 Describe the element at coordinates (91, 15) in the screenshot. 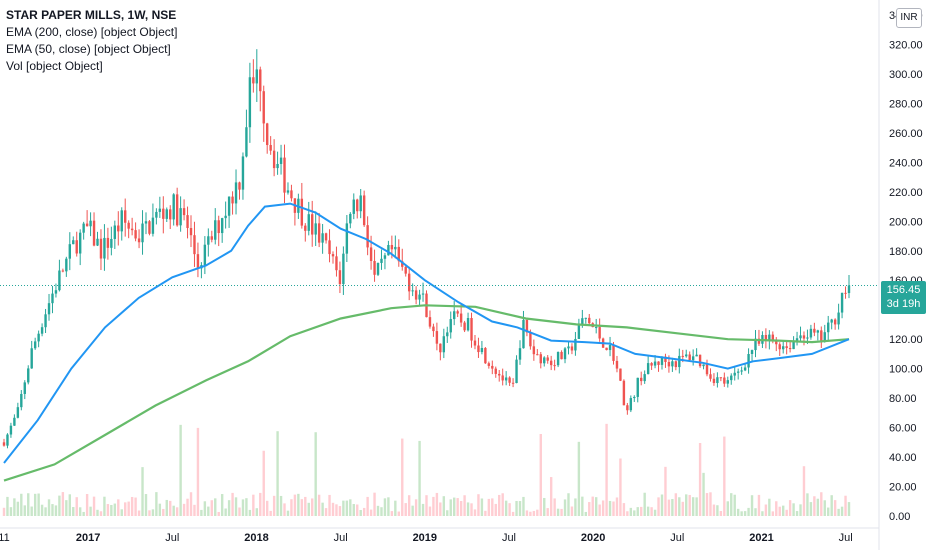

I see `legend-title: STAR PAPER MILLS, 1W, NSE` at that location.